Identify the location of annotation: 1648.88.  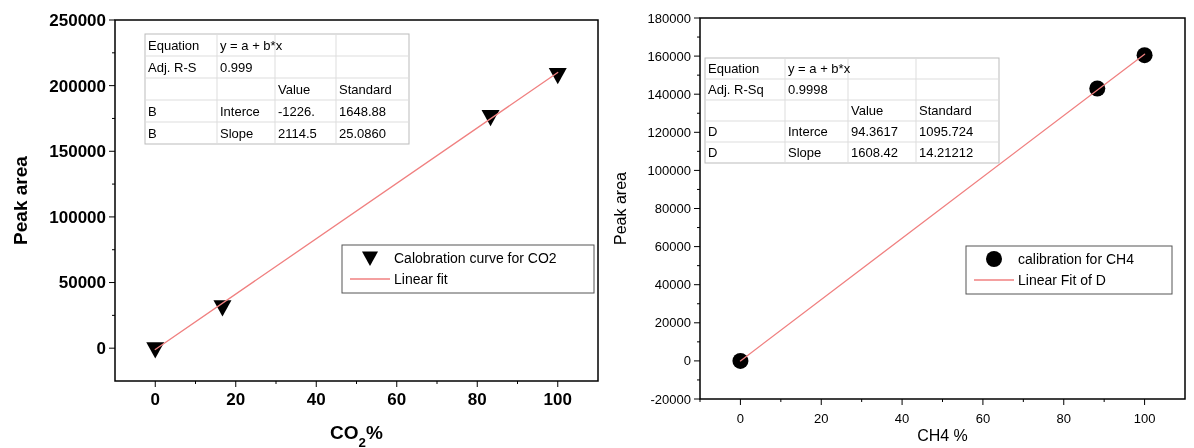
(362, 111).